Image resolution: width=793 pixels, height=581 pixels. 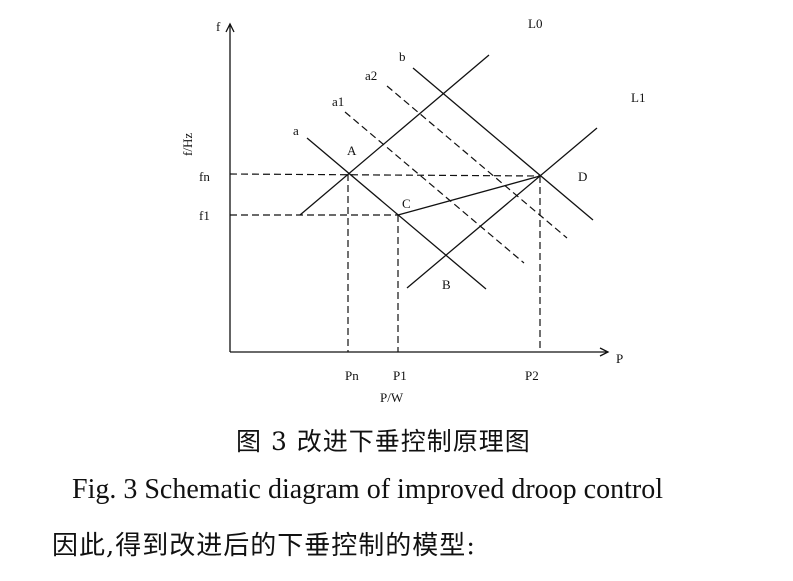 What do you see at coordinates (535, 23) in the screenshot?
I see `label-L0: L0` at bounding box center [535, 23].